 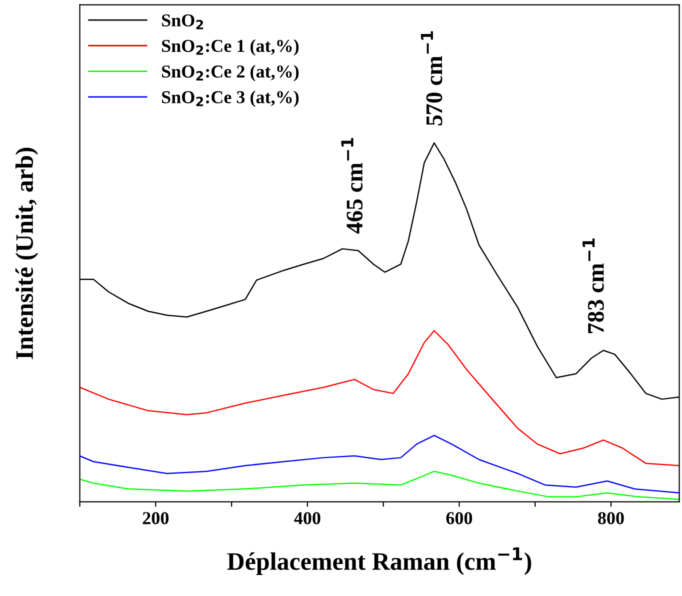 What do you see at coordinates (352, 186) in the screenshot?
I see `annotation: 465 cm$^{−1}$` at bounding box center [352, 186].